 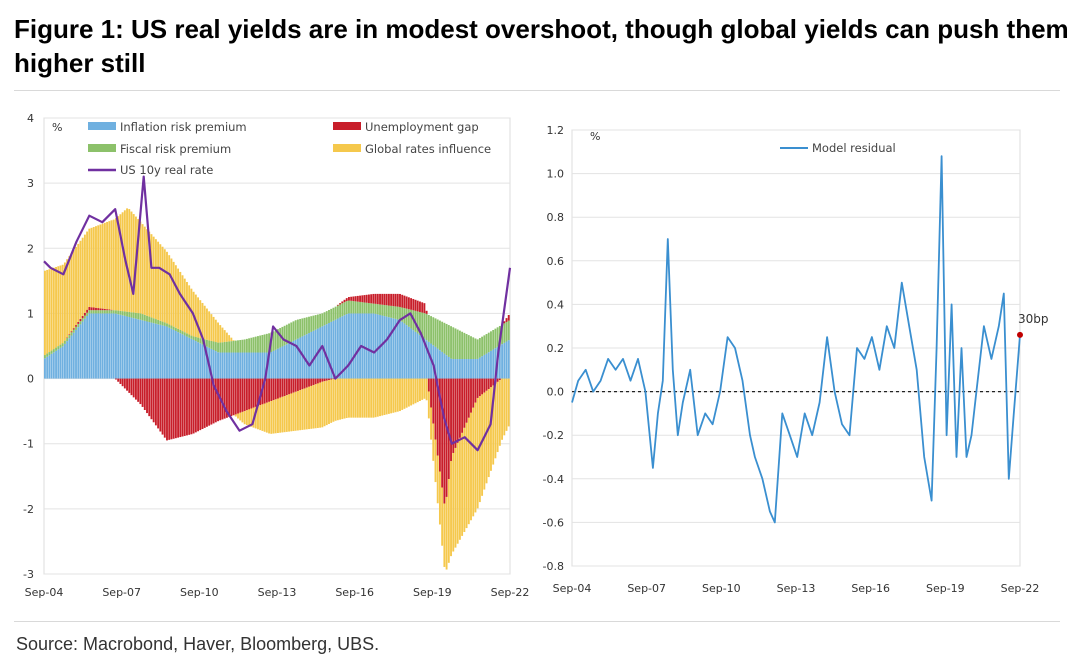 What do you see at coordinates (646, 588) in the screenshot?
I see `right-x-tick-label: Sep-07` at bounding box center [646, 588].